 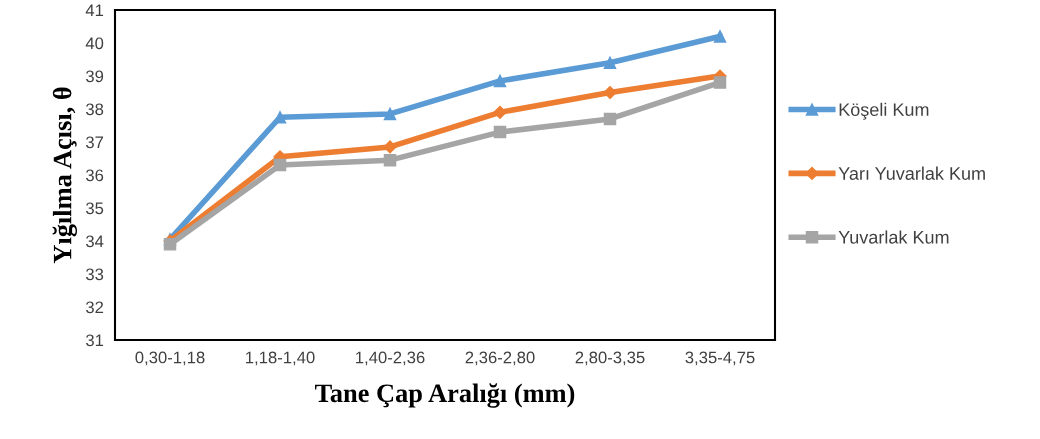 I want to click on legend-label: Yarı Yuvarlak Kum, so click(x=911, y=173).